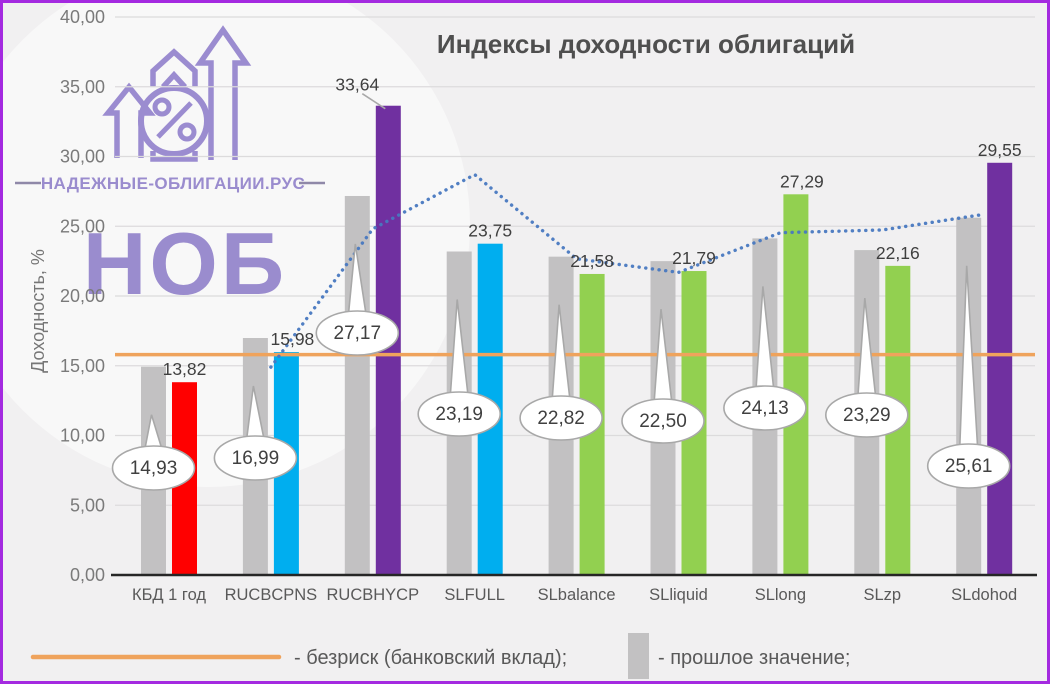  What do you see at coordinates (1000, 150) in the screenshot?
I see `data-label-SLdohod: 29,55` at bounding box center [1000, 150].